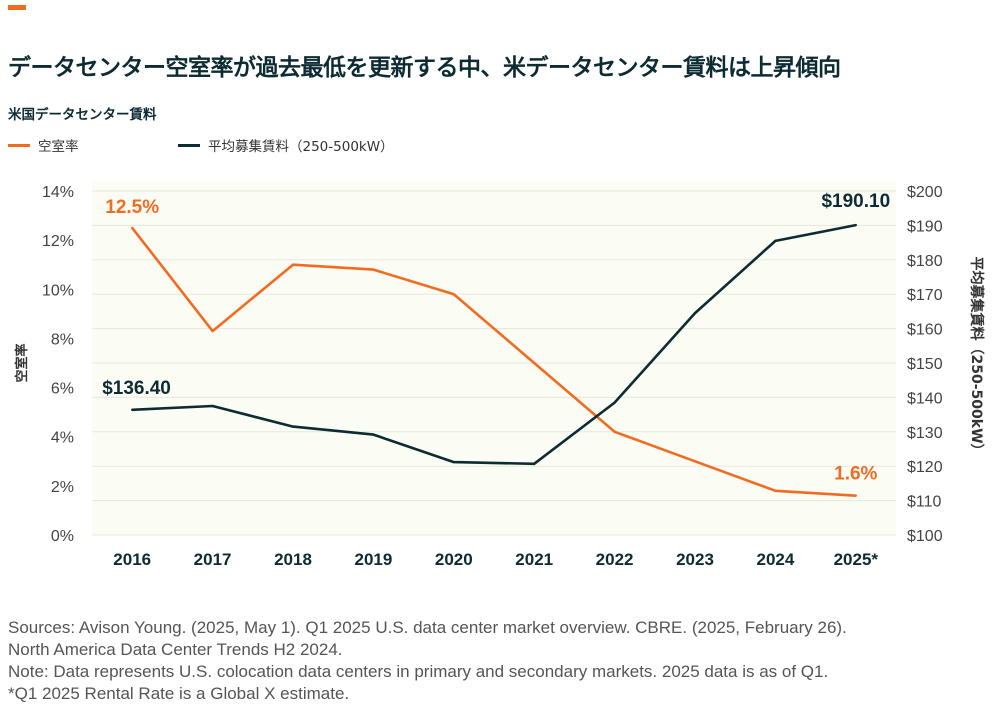  I want to click on accent-bar, so click(17, 7).